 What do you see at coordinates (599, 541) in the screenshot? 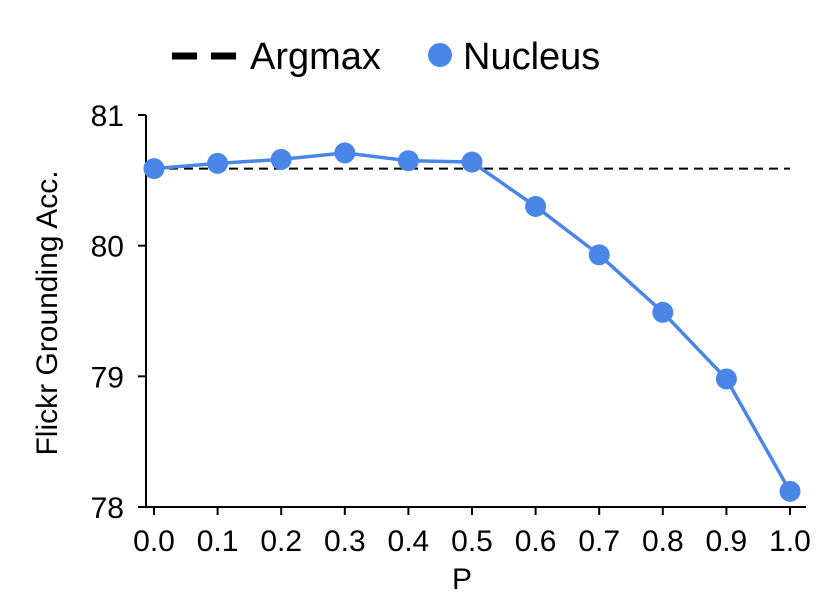
I see `x-tick-label: 0.7` at bounding box center [599, 541].